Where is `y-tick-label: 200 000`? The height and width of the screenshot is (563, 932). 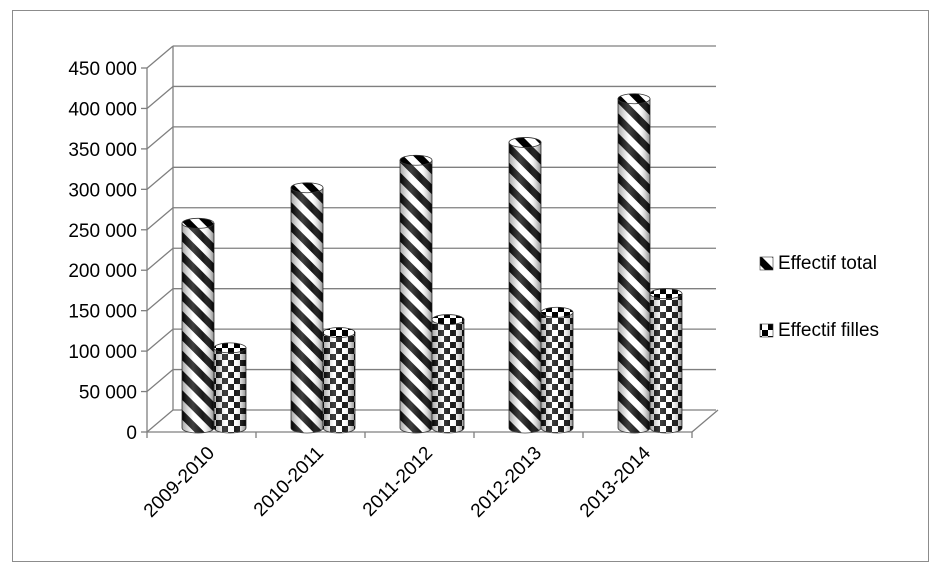
y-tick-label: 200 000 is located at coordinates (102, 271).